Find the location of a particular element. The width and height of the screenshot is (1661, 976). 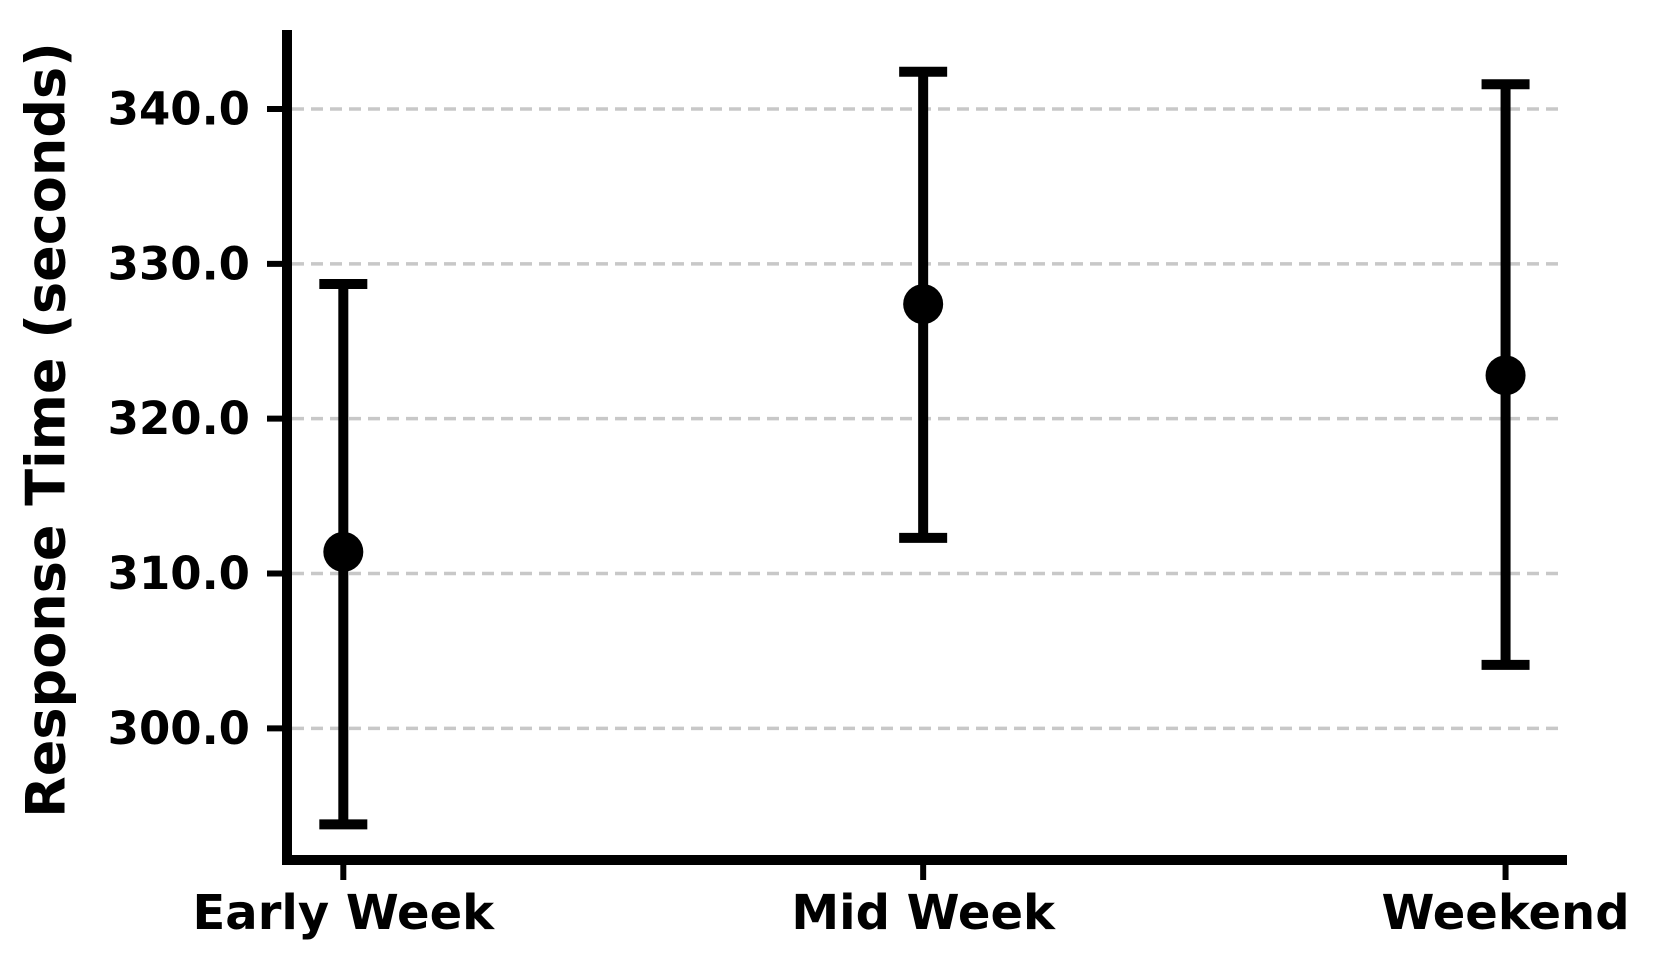

y-tick-label: 330.0 is located at coordinates (179, 263).